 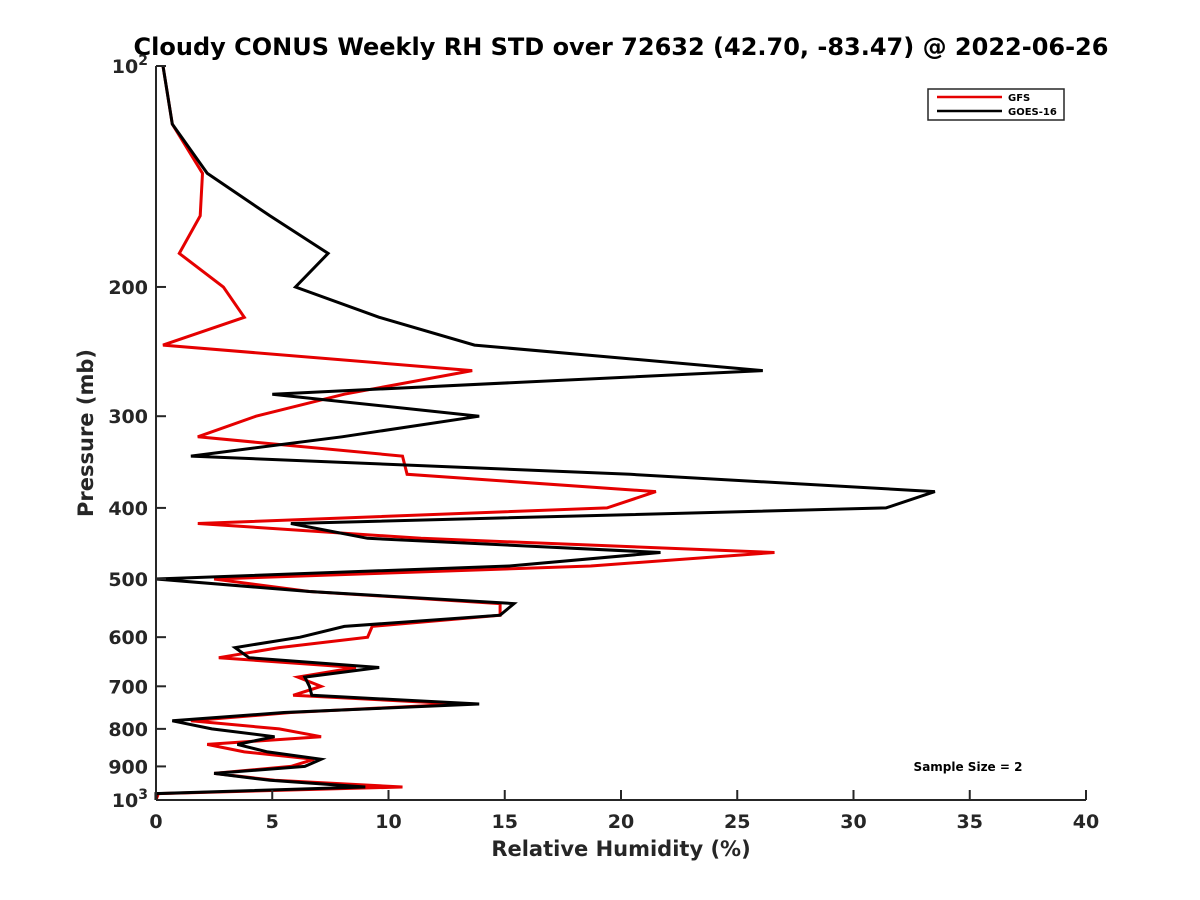 I want to click on legend-label-goes-16: GOES-16, so click(x=1032, y=112).